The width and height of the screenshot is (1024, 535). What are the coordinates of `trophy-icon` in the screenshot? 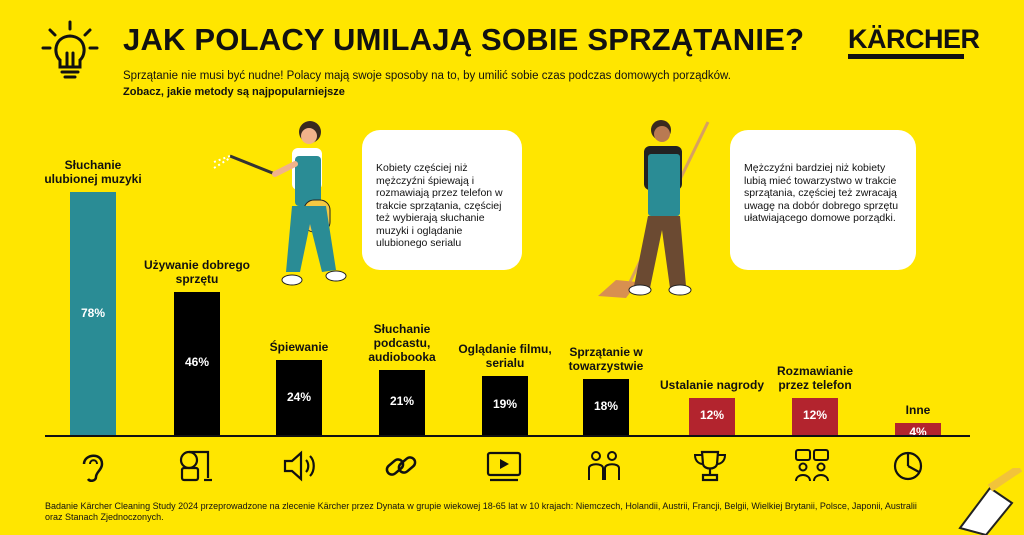 It's located at (710, 466).